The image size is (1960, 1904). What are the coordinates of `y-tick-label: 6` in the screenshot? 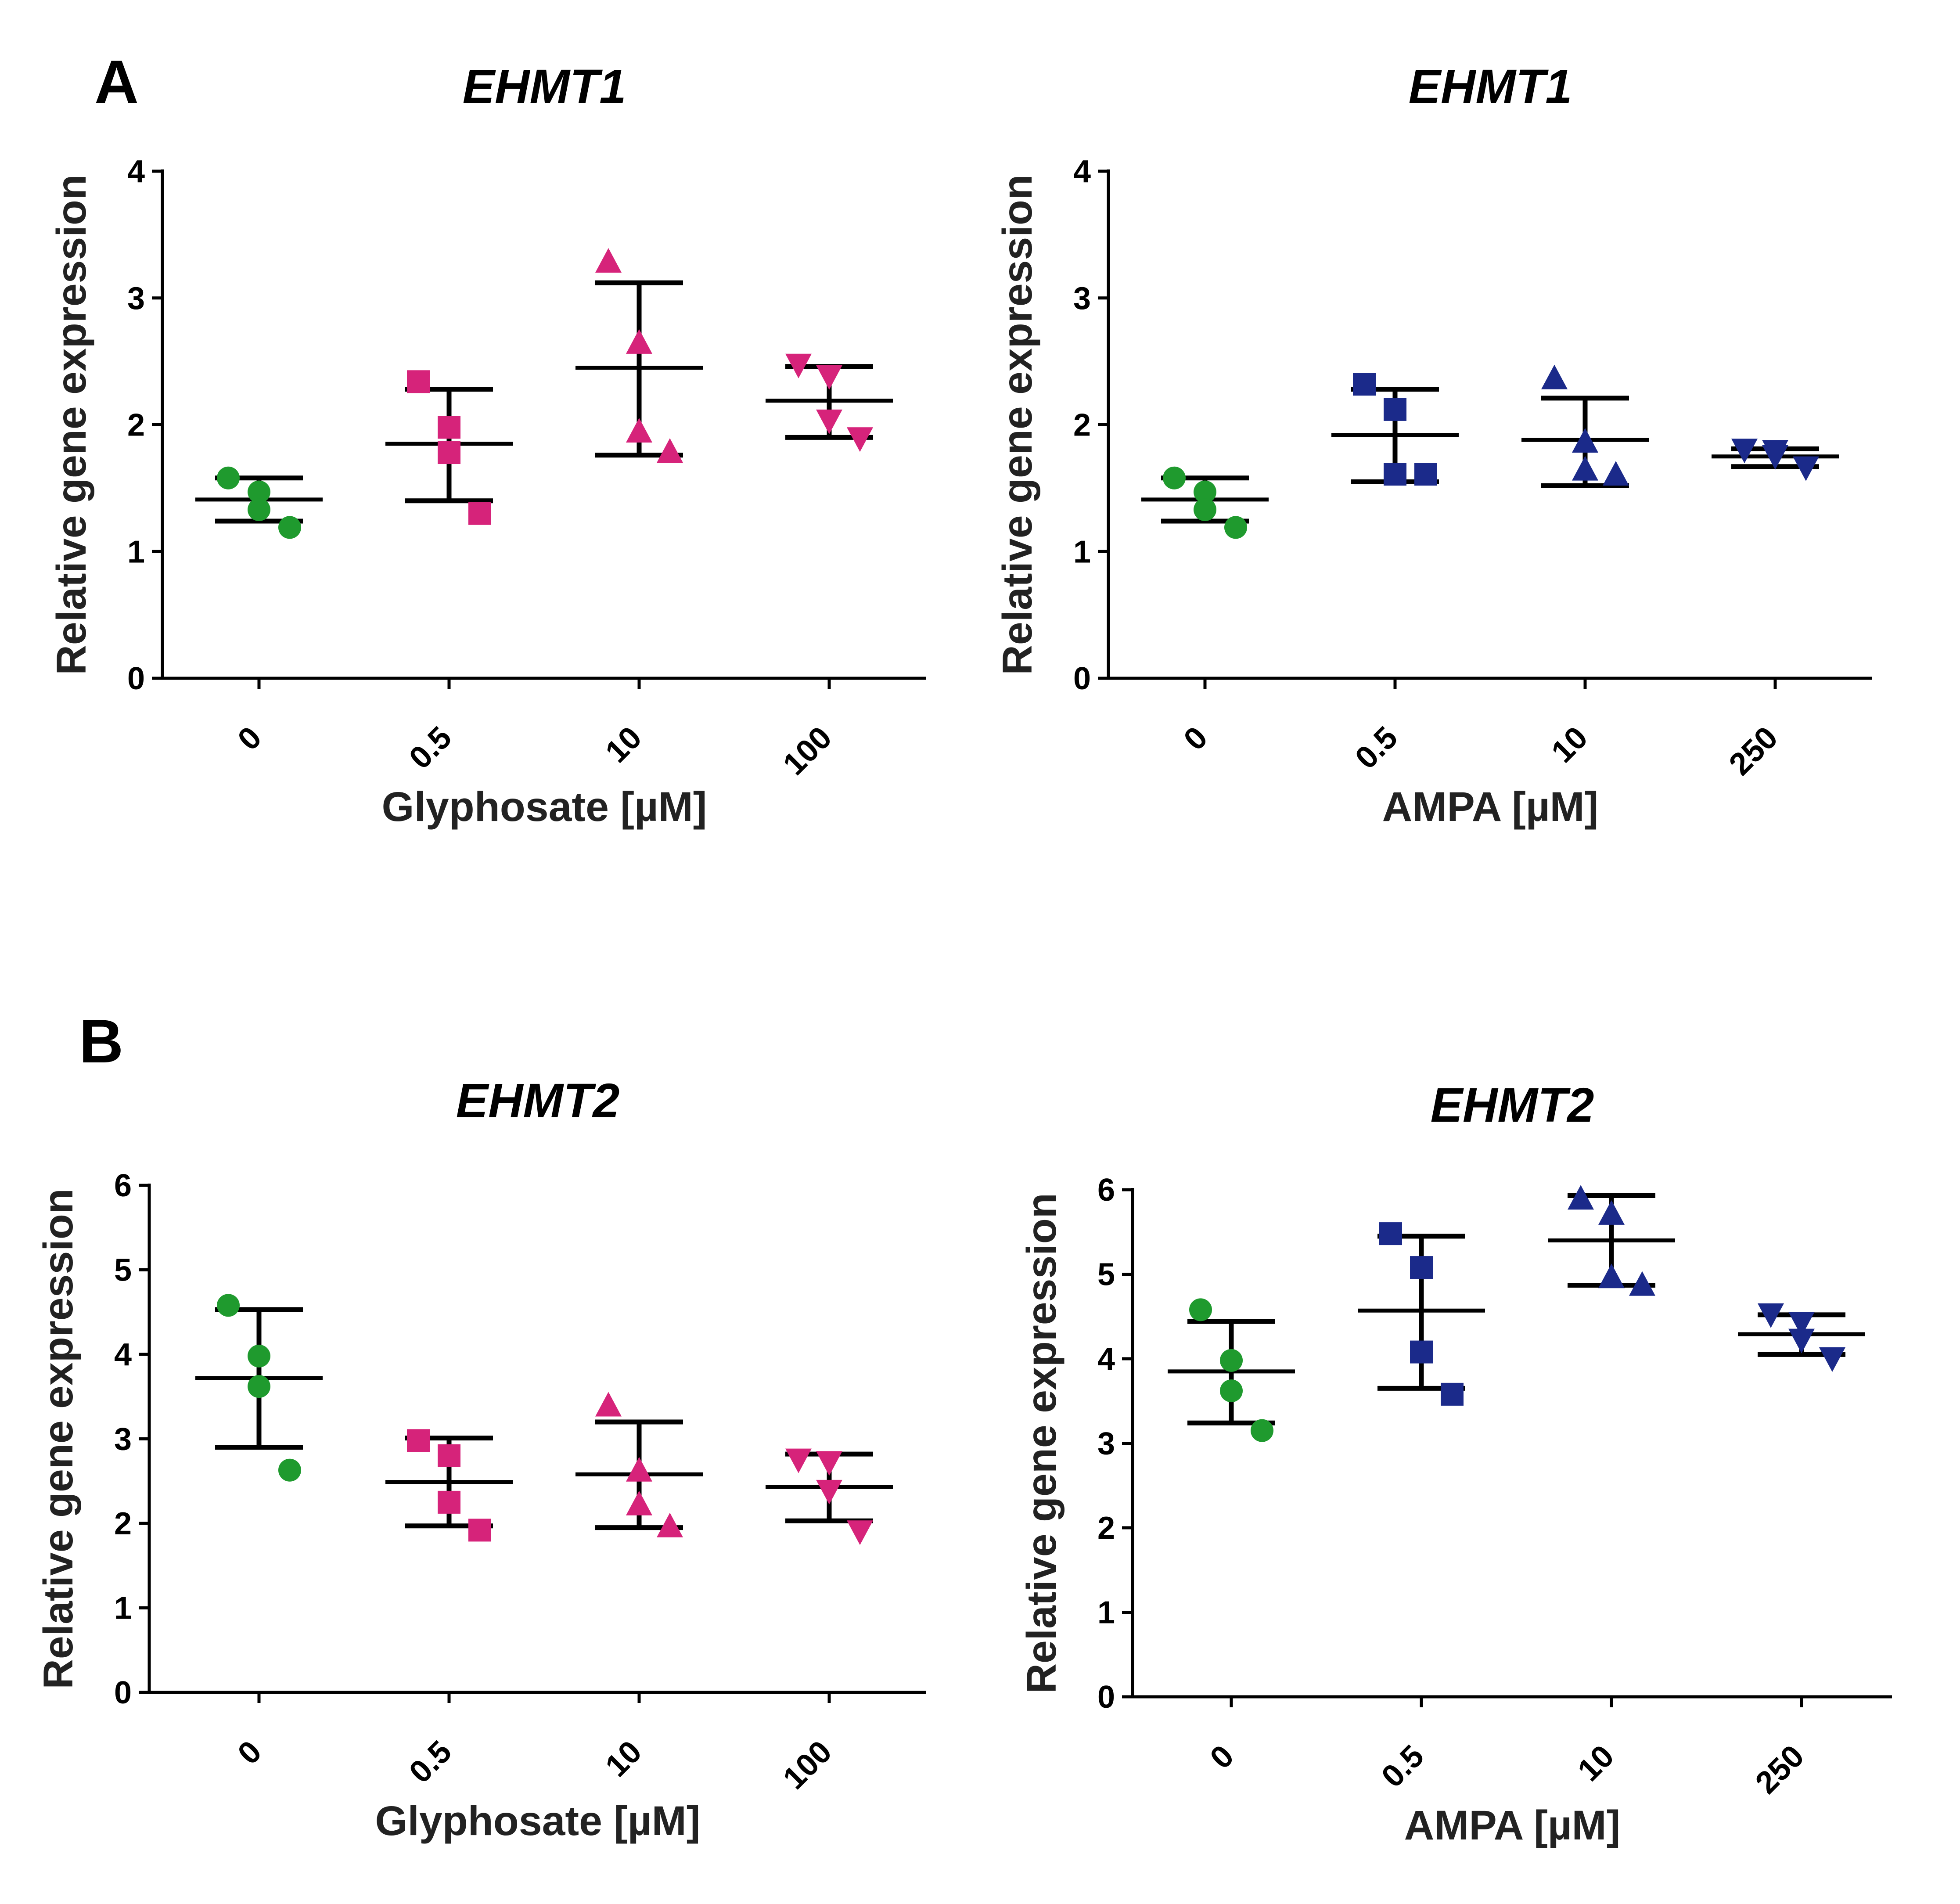 It's located at (123, 1185).